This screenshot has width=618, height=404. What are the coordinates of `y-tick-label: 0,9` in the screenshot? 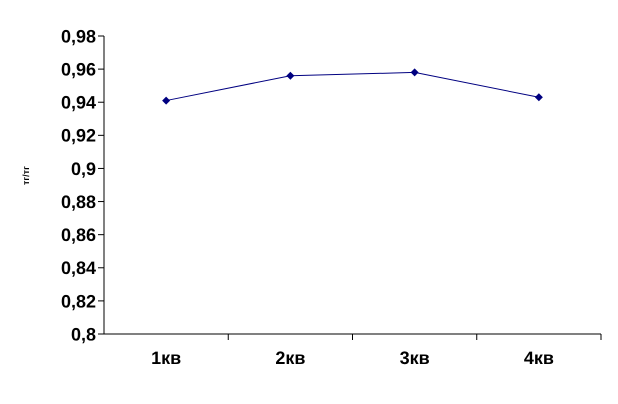 It's located at (83, 168).